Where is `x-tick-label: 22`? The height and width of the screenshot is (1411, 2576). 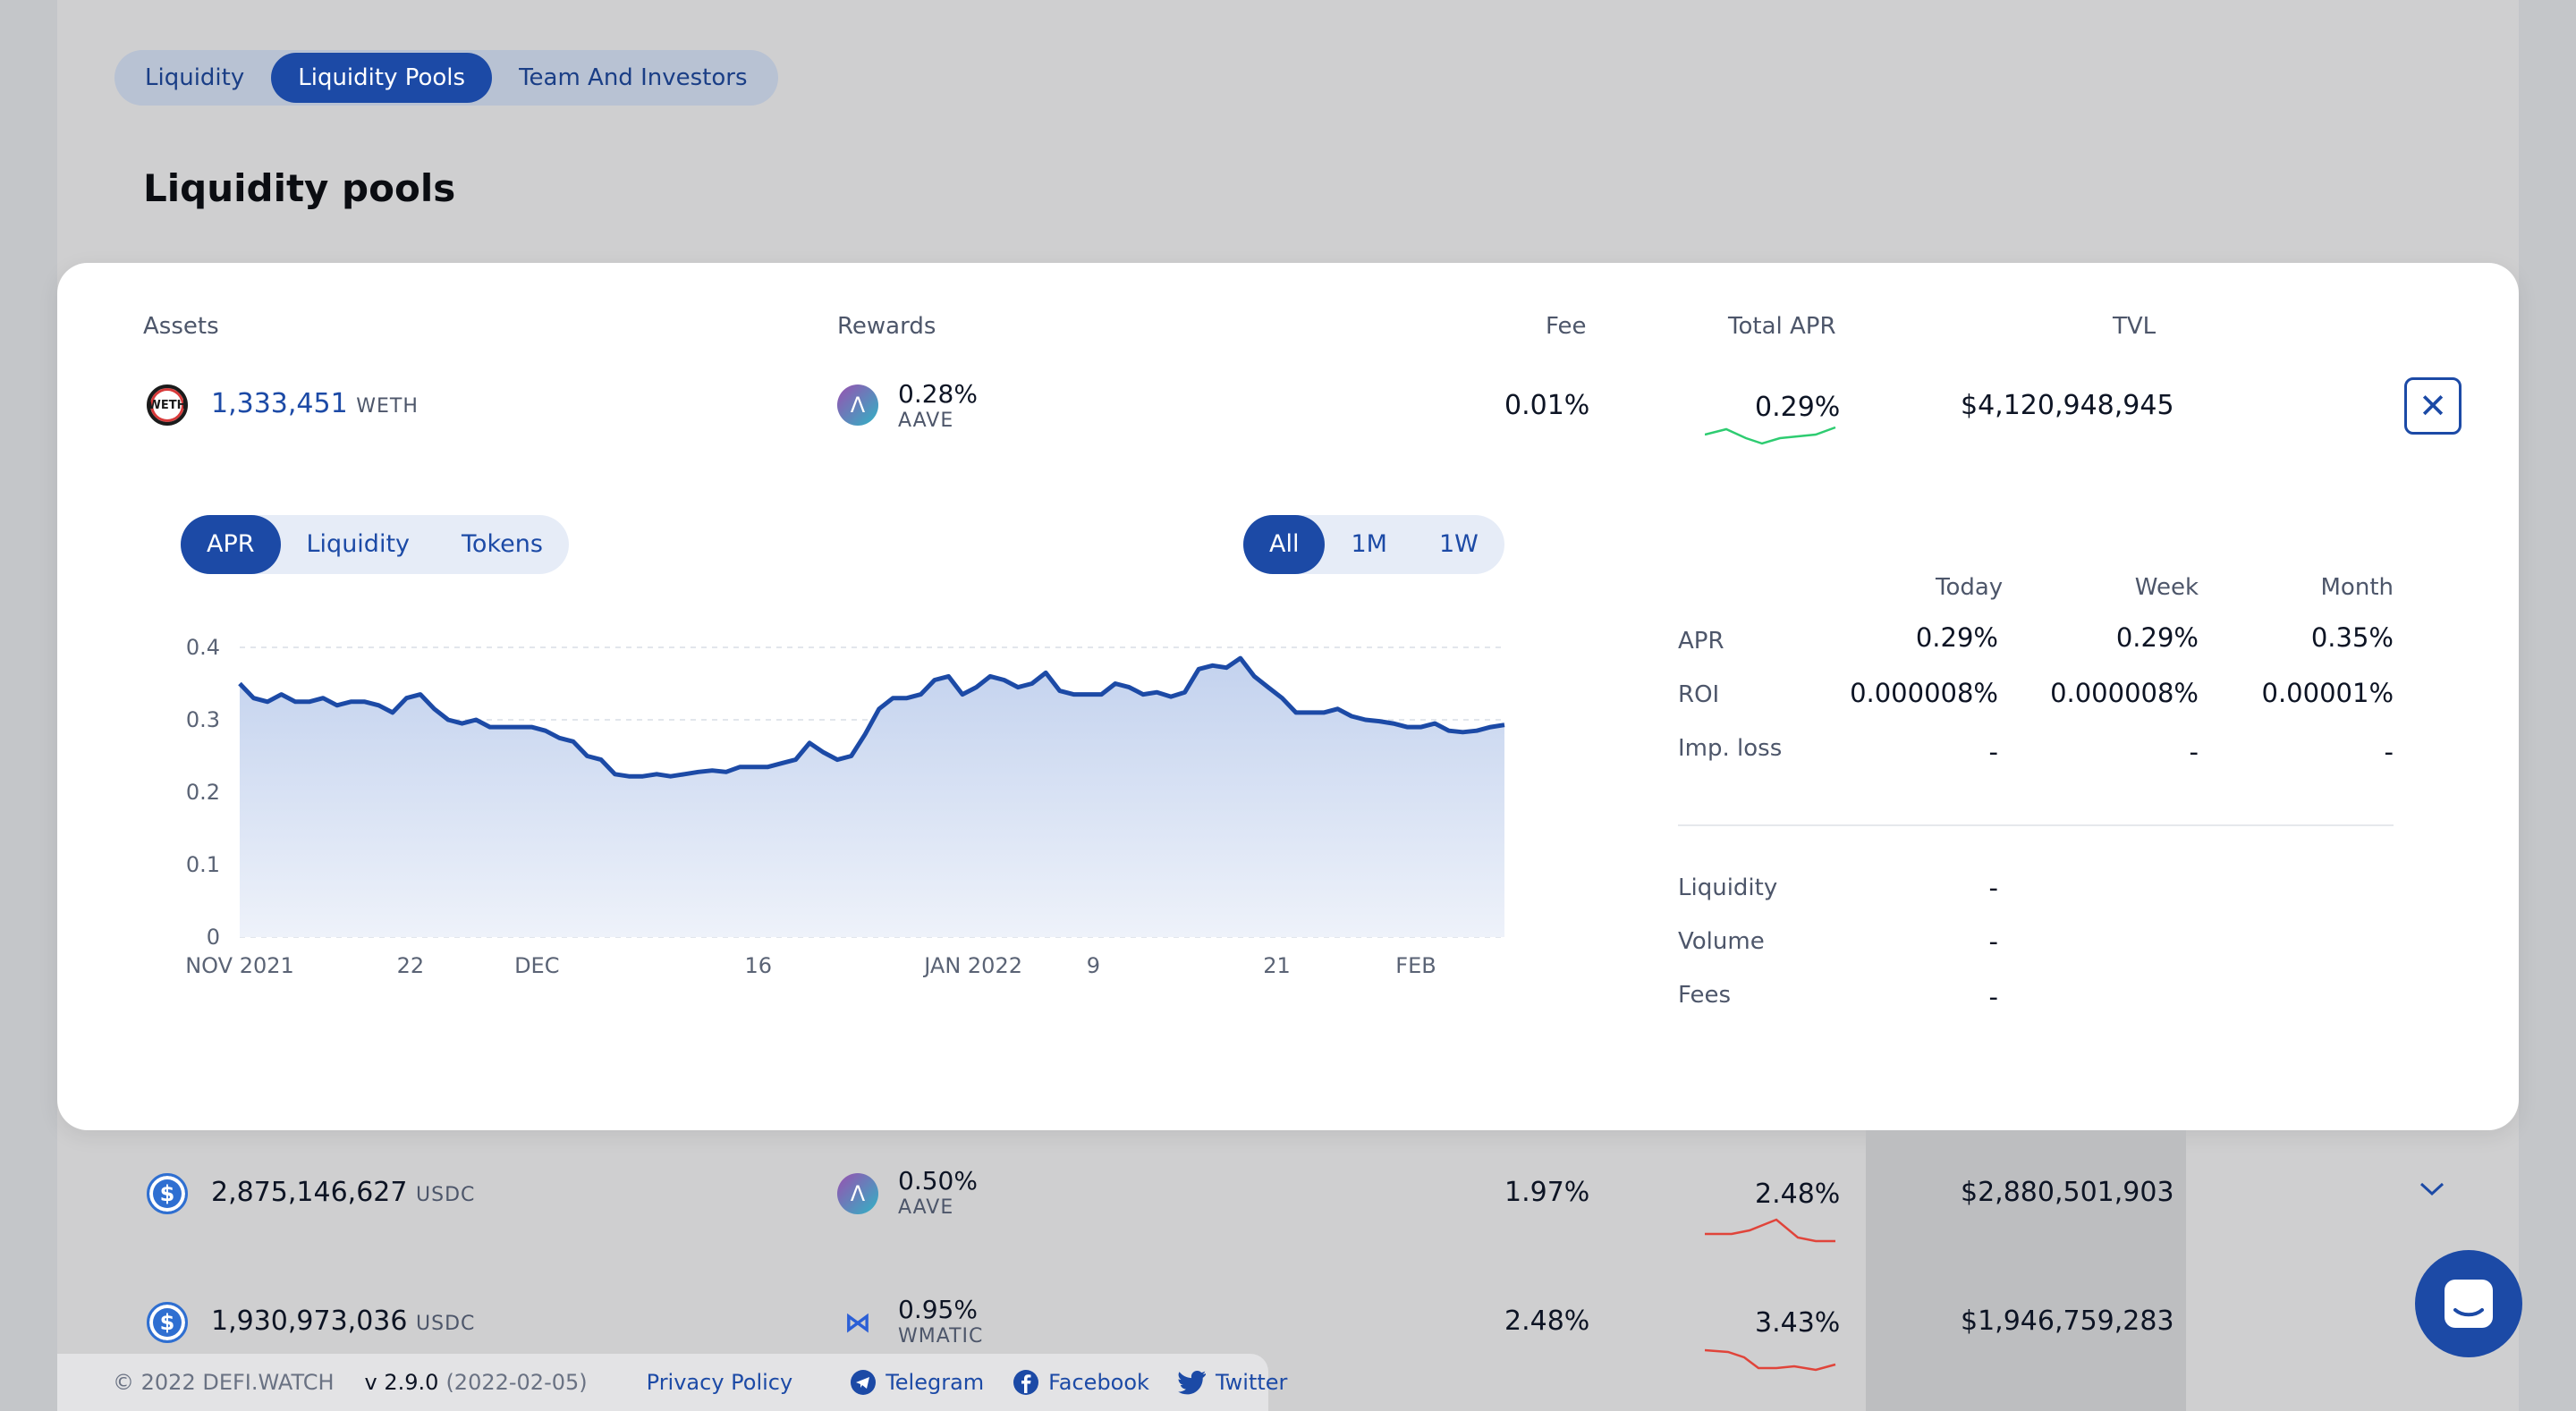
x-tick-label: 22 is located at coordinates (411, 965).